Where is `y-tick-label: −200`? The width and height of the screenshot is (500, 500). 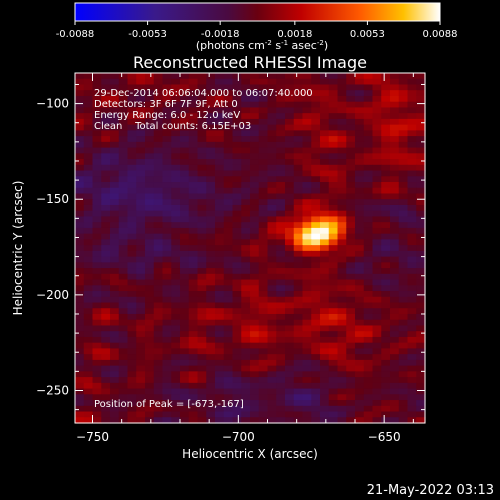 y-tick-label: −200 is located at coordinates (52, 295).